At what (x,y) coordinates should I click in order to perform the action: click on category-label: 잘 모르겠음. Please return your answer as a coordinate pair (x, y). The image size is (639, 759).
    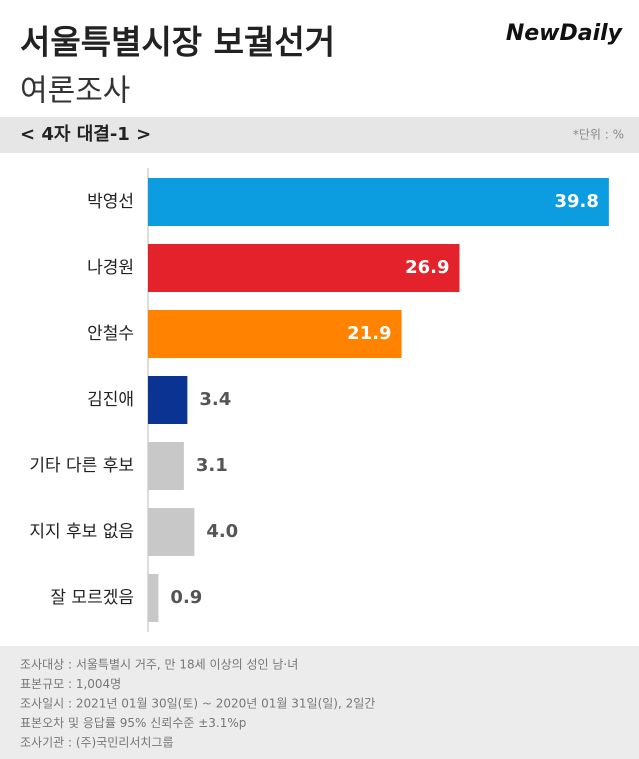
    Looking at the image, I should click on (92, 598).